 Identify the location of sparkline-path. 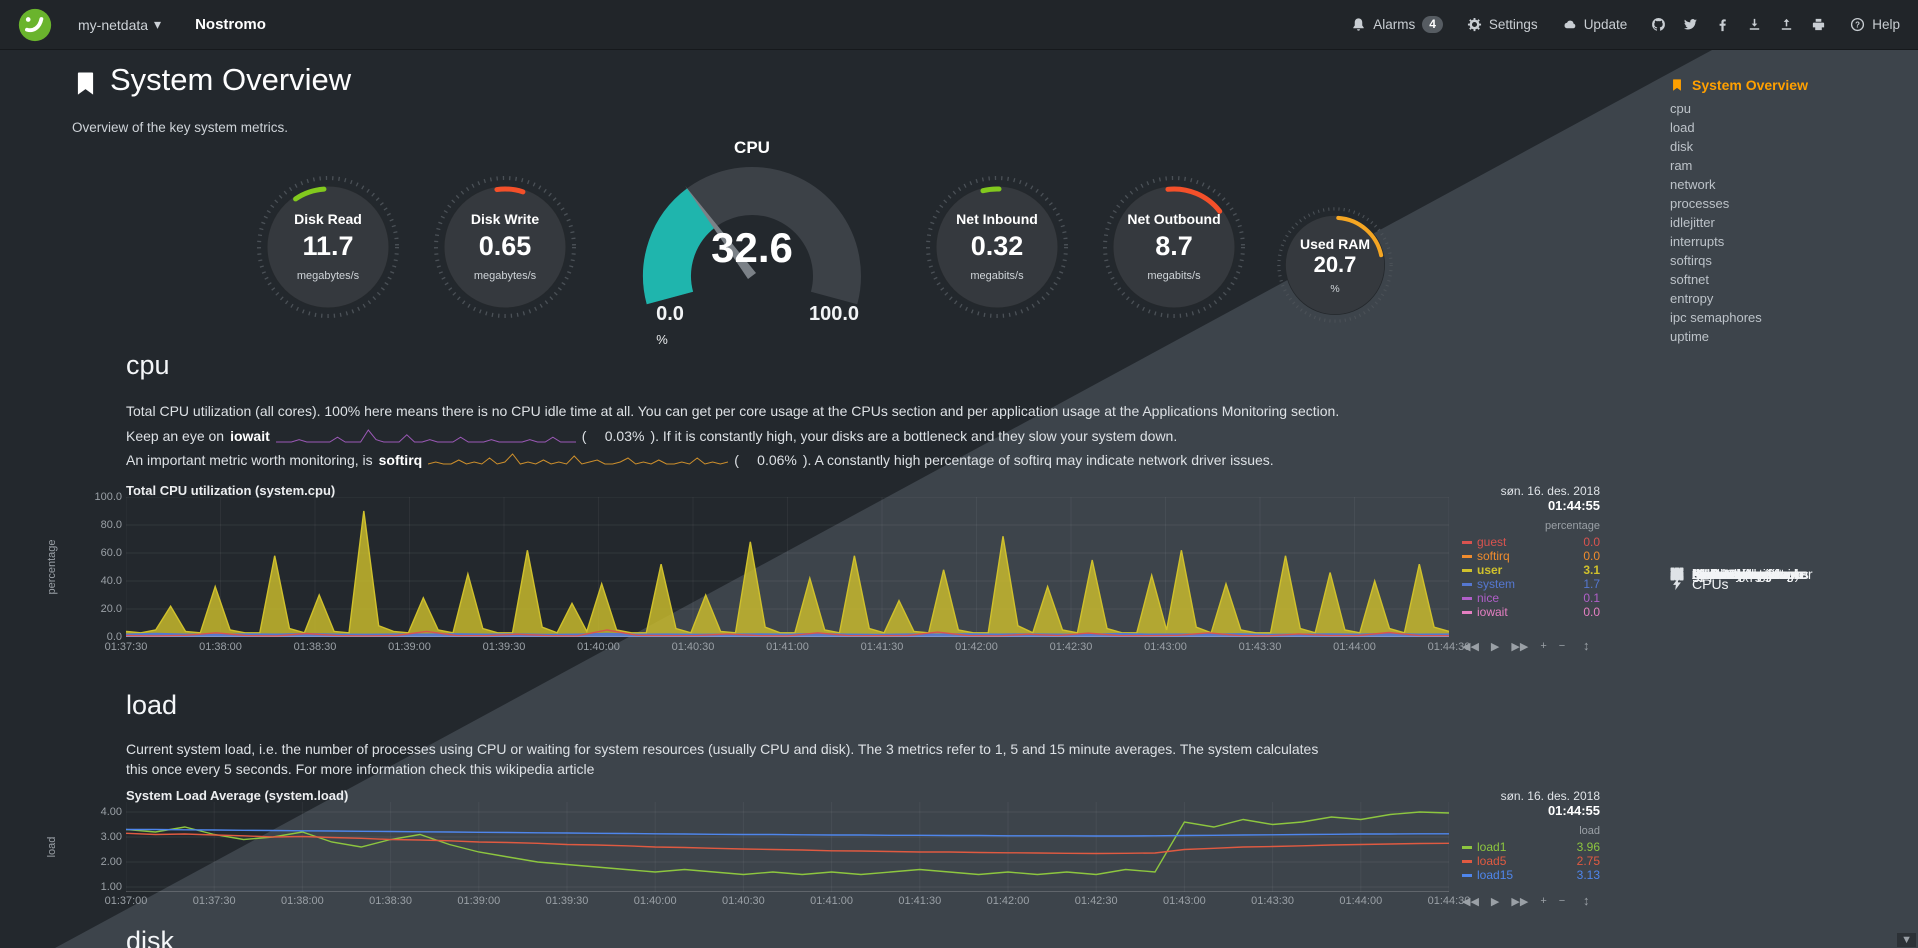
(425, 436).